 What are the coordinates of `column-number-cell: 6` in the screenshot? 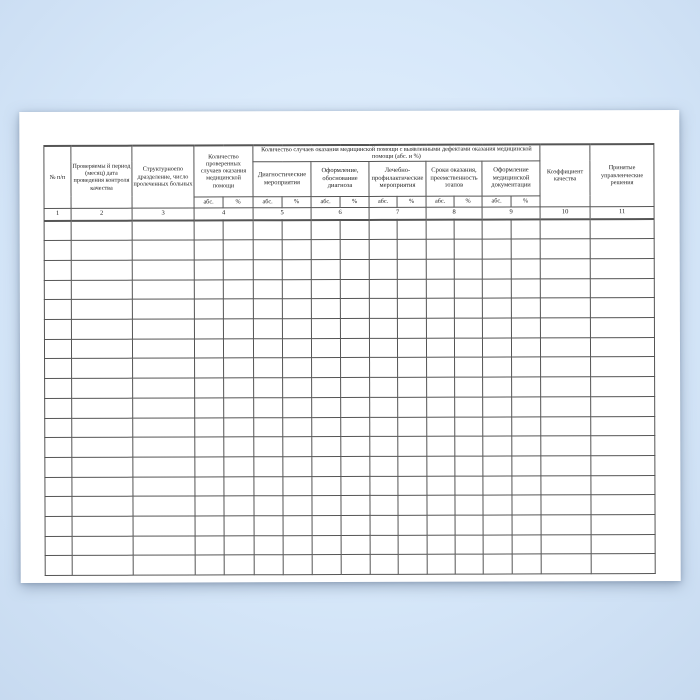 It's located at (340, 213).